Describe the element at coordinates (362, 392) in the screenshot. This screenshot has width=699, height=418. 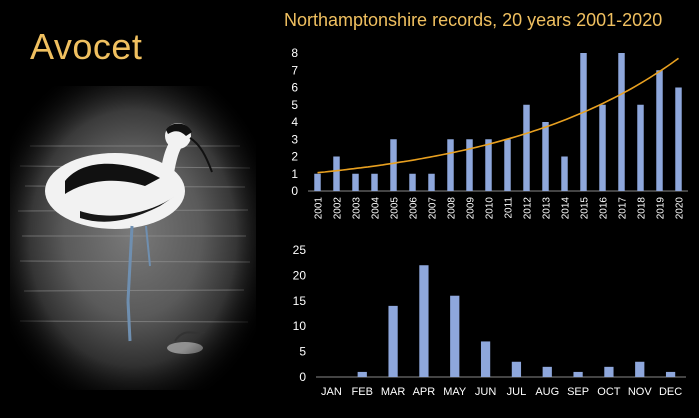
I see `x-tick-label: FEB` at that location.